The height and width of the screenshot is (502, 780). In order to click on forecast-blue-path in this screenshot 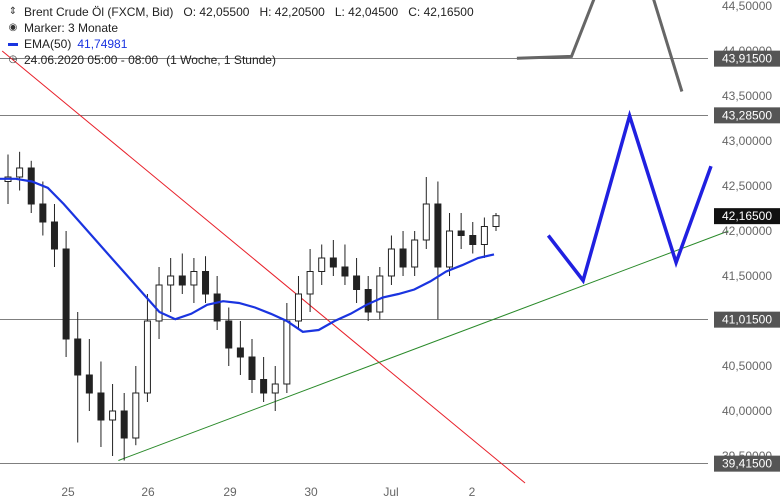, I will do `click(629, 197)`.